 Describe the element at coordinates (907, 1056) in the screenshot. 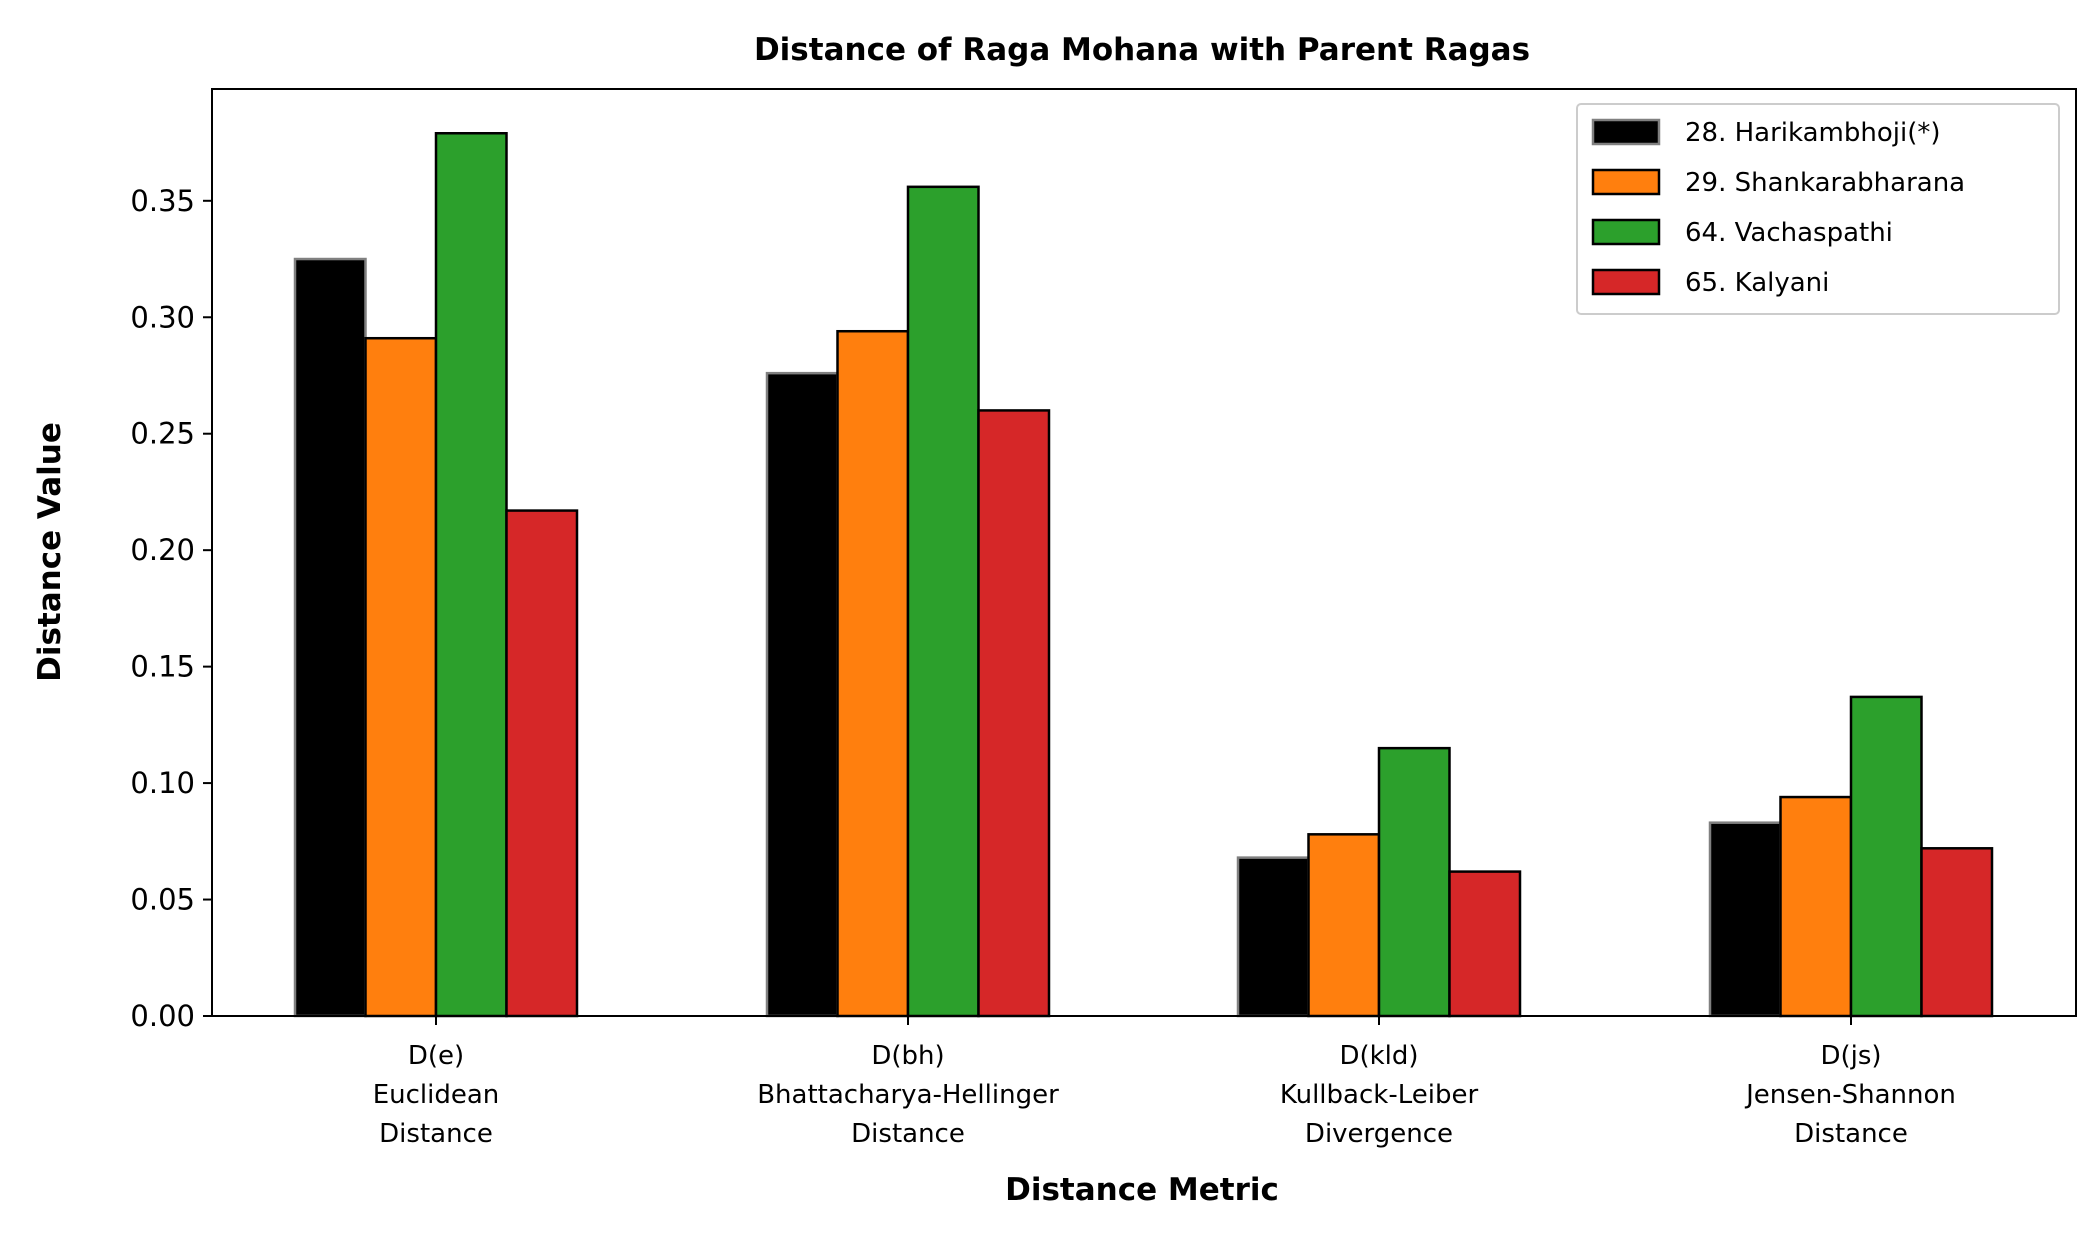

I see `x-tick-label: D(bh)` at that location.